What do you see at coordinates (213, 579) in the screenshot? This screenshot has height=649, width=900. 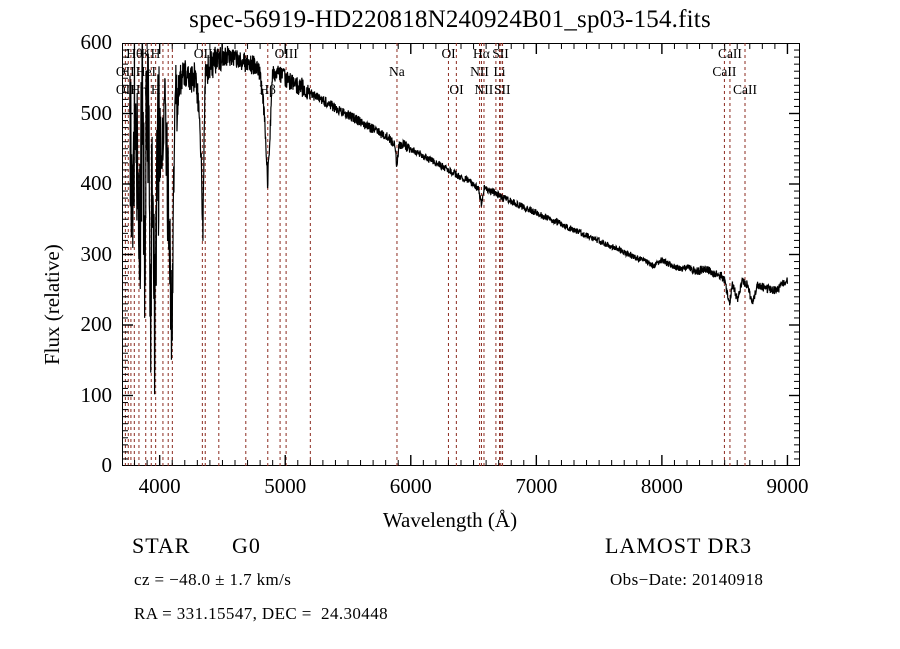 I see `redshift-velocity-label: cz = −48.0 ± 1.7 km/s` at bounding box center [213, 579].